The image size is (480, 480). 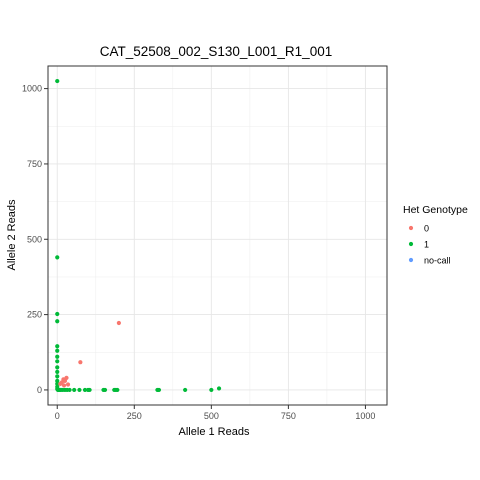 What do you see at coordinates (57, 416) in the screenshot?
I see `x-tick-label: 0` at bounding box center [57, 416].